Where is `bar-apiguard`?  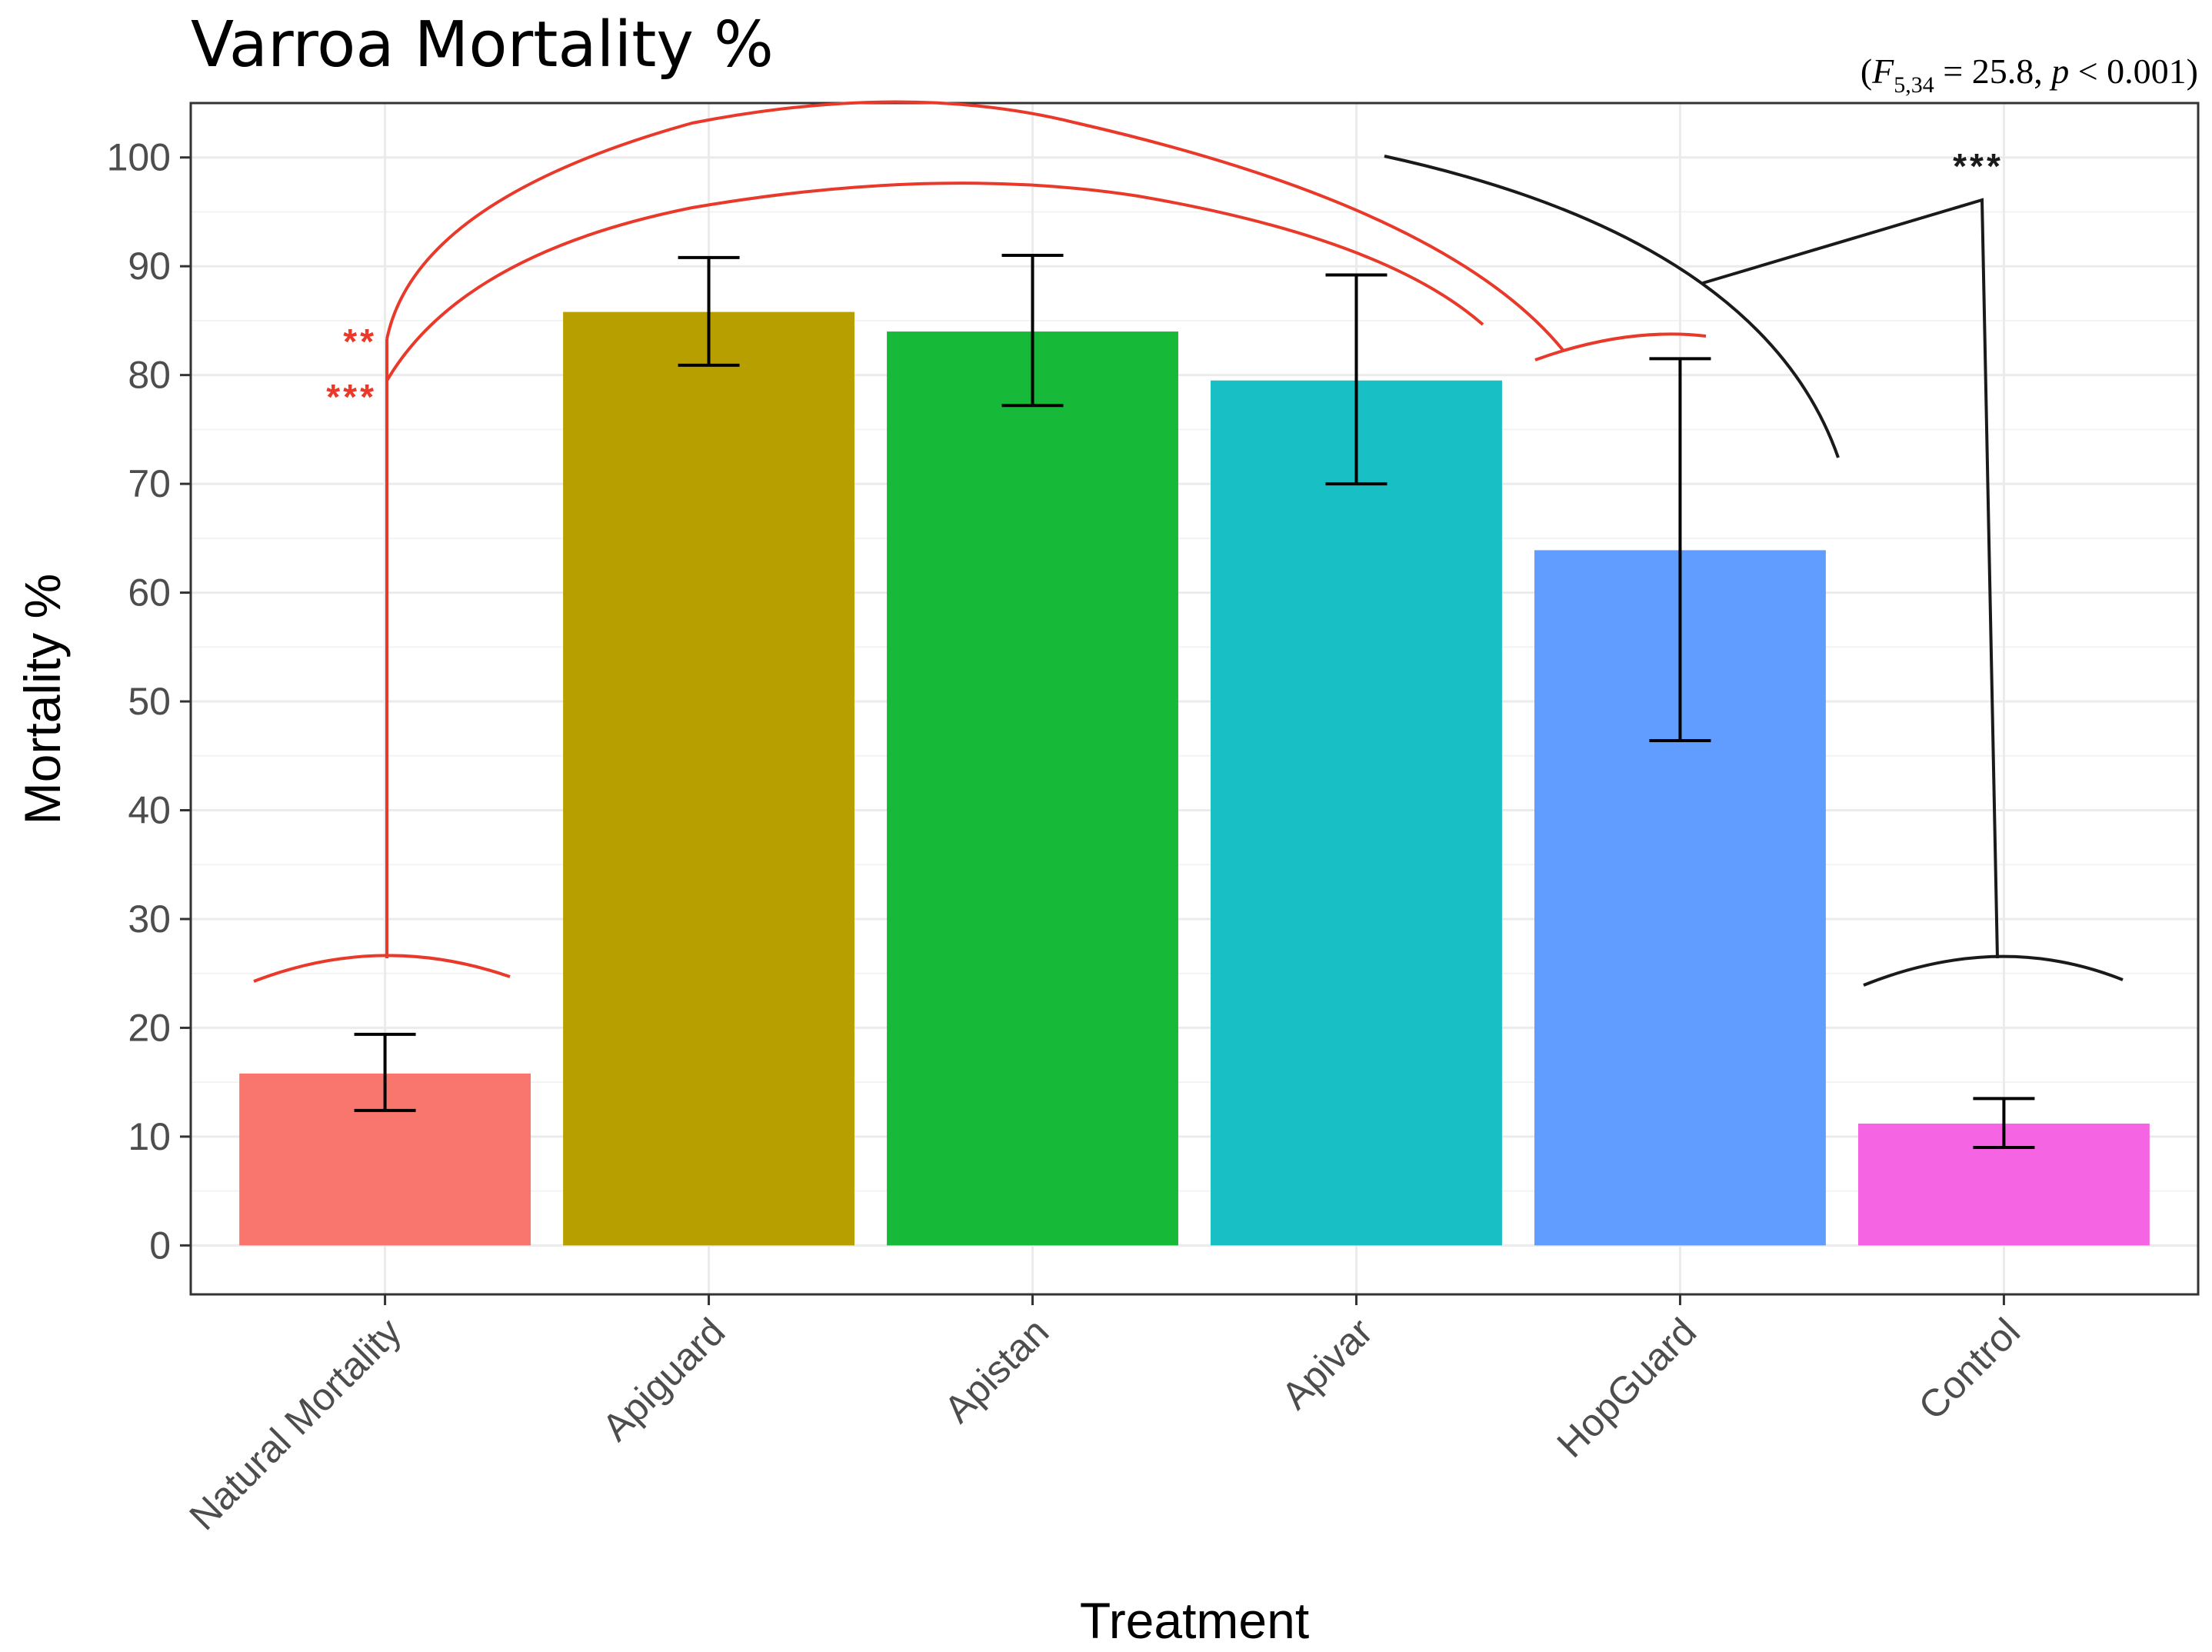 bar-apiguard is located at coordinates (708, 779).